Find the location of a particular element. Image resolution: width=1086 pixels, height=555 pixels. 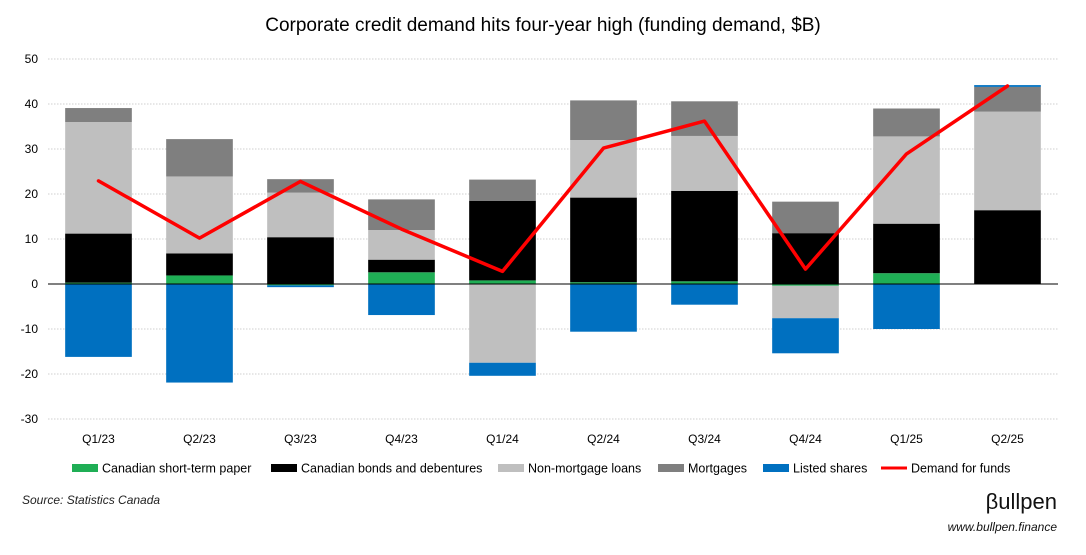

y-tick-label: 30 is located at coordinates (32, 149).